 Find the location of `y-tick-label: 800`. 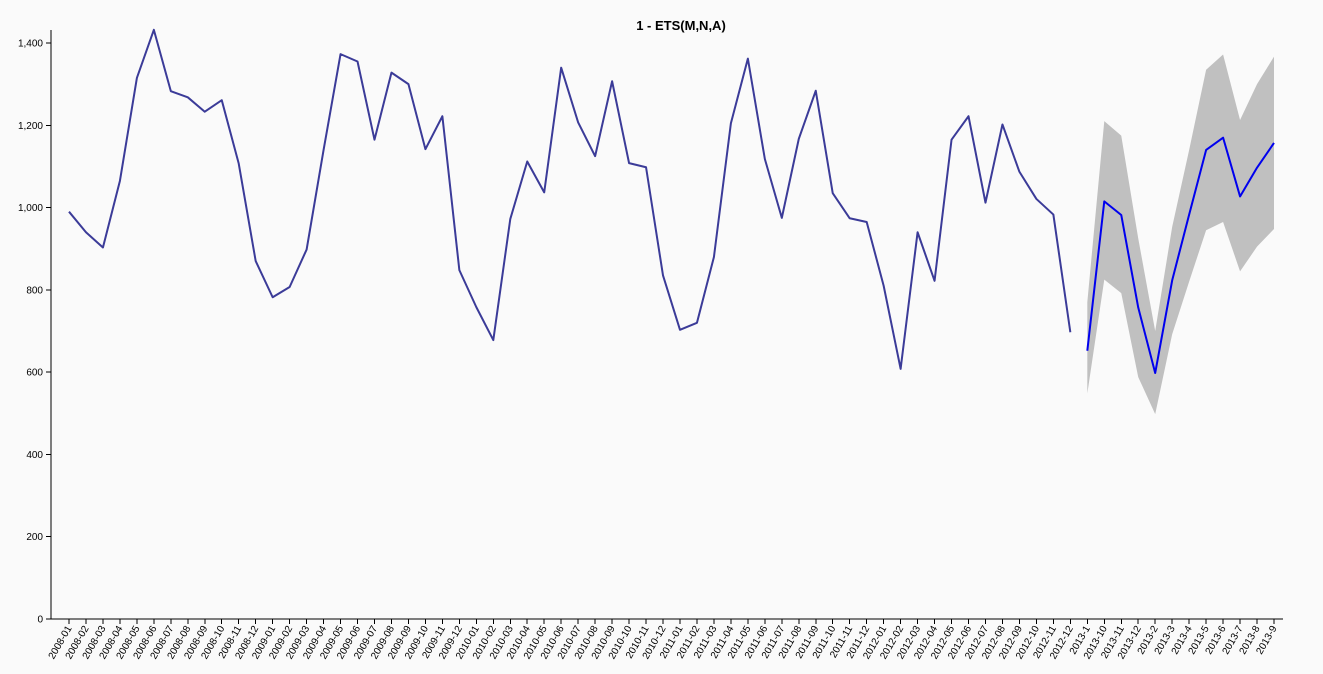

y-tick-label: 800 is located at coordinates (34, 290).